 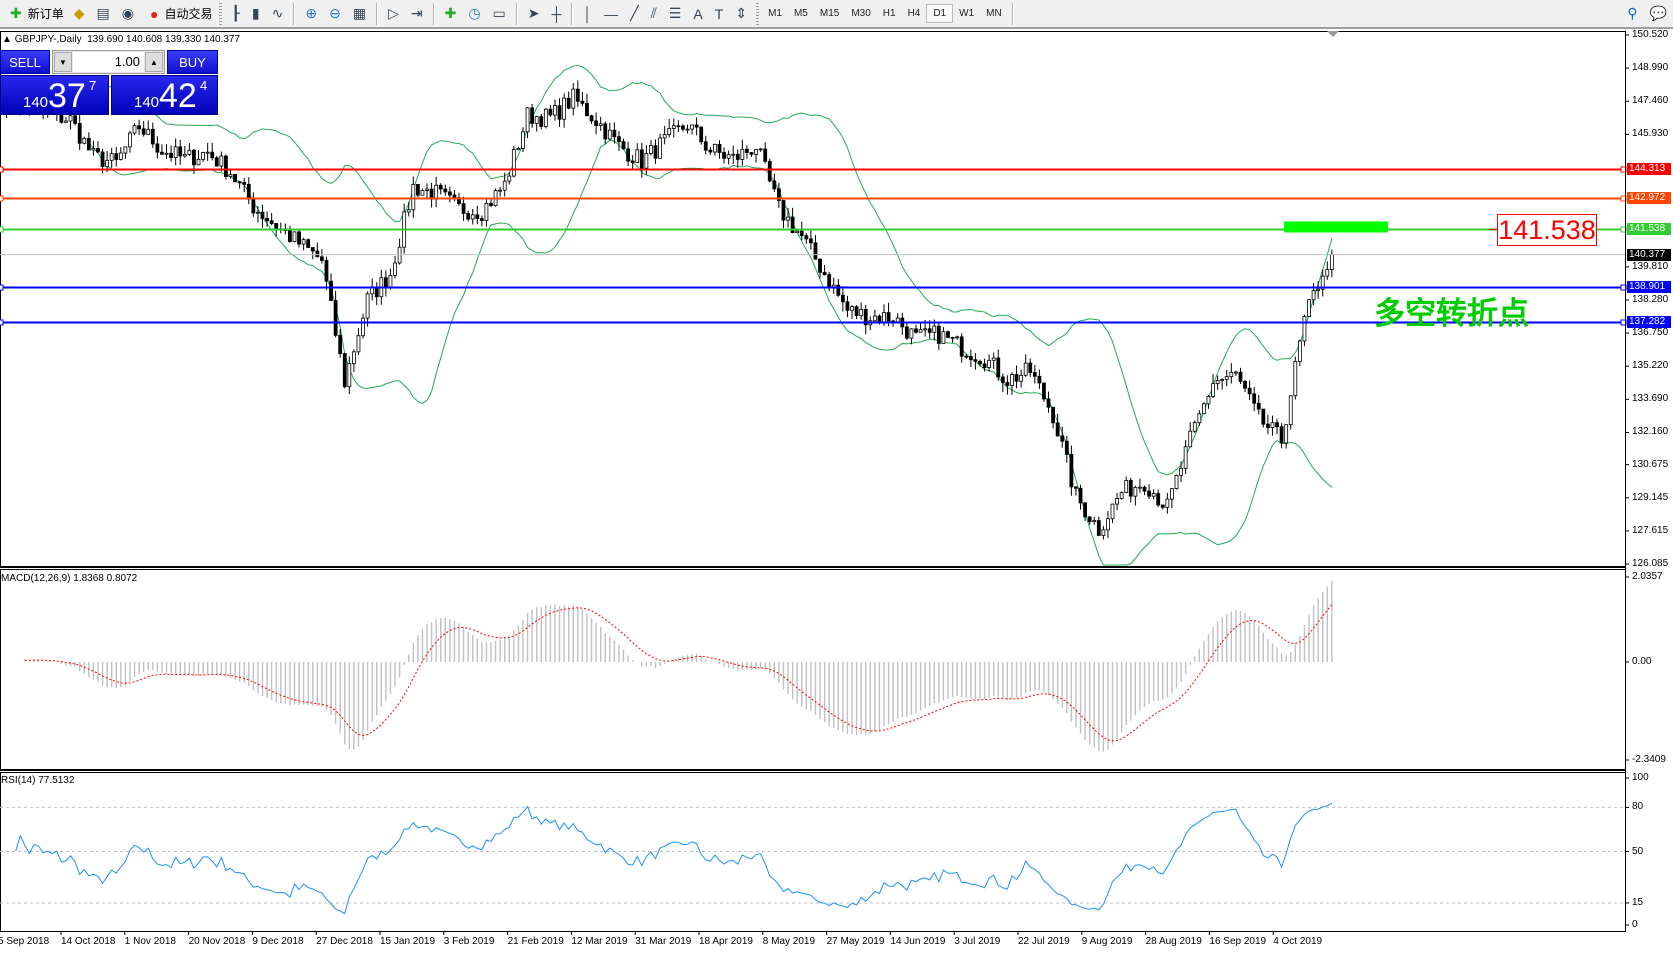 What do you see at coordinates (977, 941) in the screenshot?
I see `date-tick-label: 3 Jul 2019` at bounding box center [977, 941].